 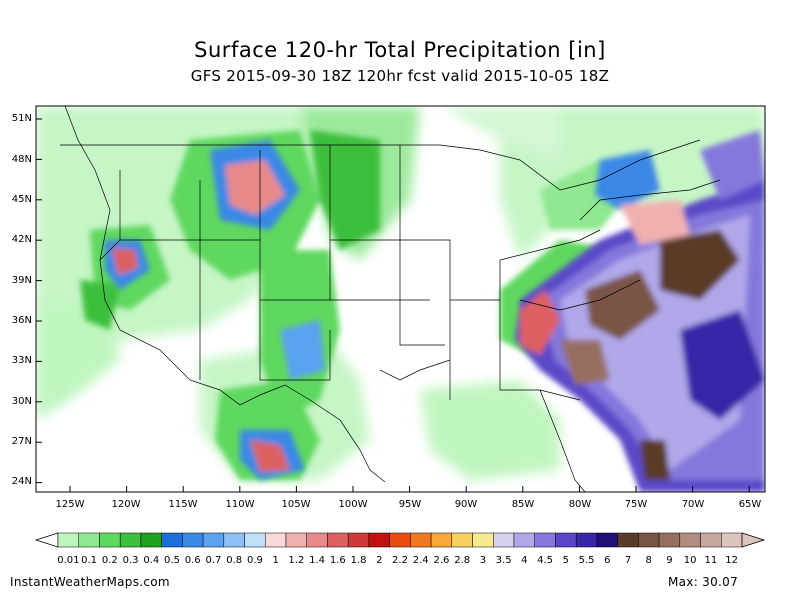 I want to click on lon-label: 105W, so click(x=296, y=504).